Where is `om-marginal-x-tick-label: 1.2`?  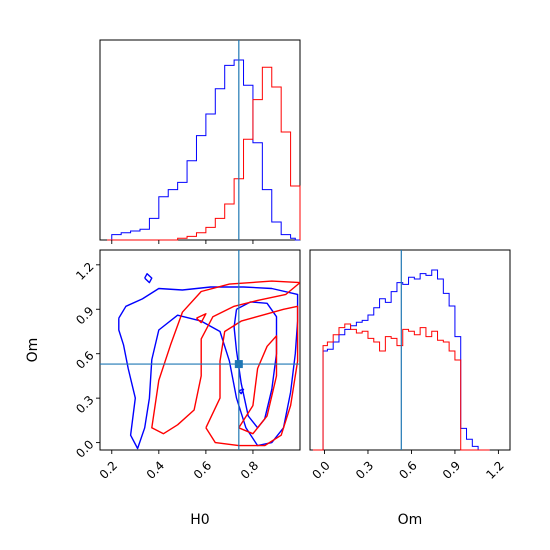 om-marginal-x-tick-label: 1.2 is located at coordinates (494, 469).